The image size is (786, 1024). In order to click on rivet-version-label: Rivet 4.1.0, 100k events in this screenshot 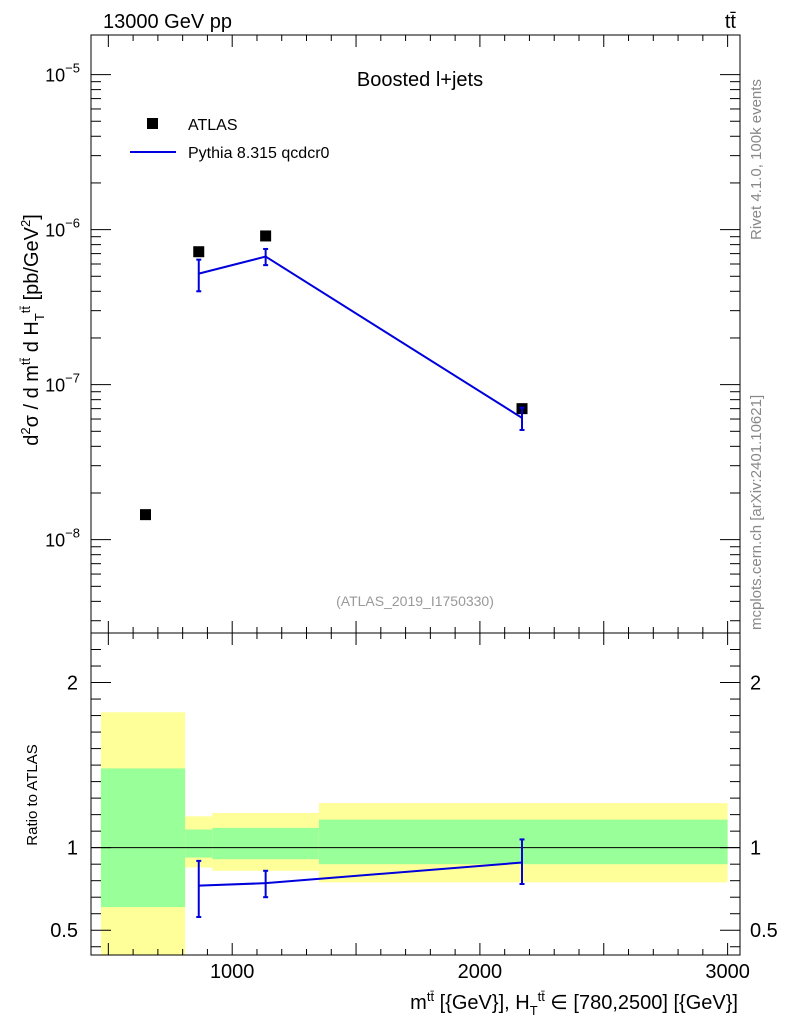, I will do `click(756, 159)`.